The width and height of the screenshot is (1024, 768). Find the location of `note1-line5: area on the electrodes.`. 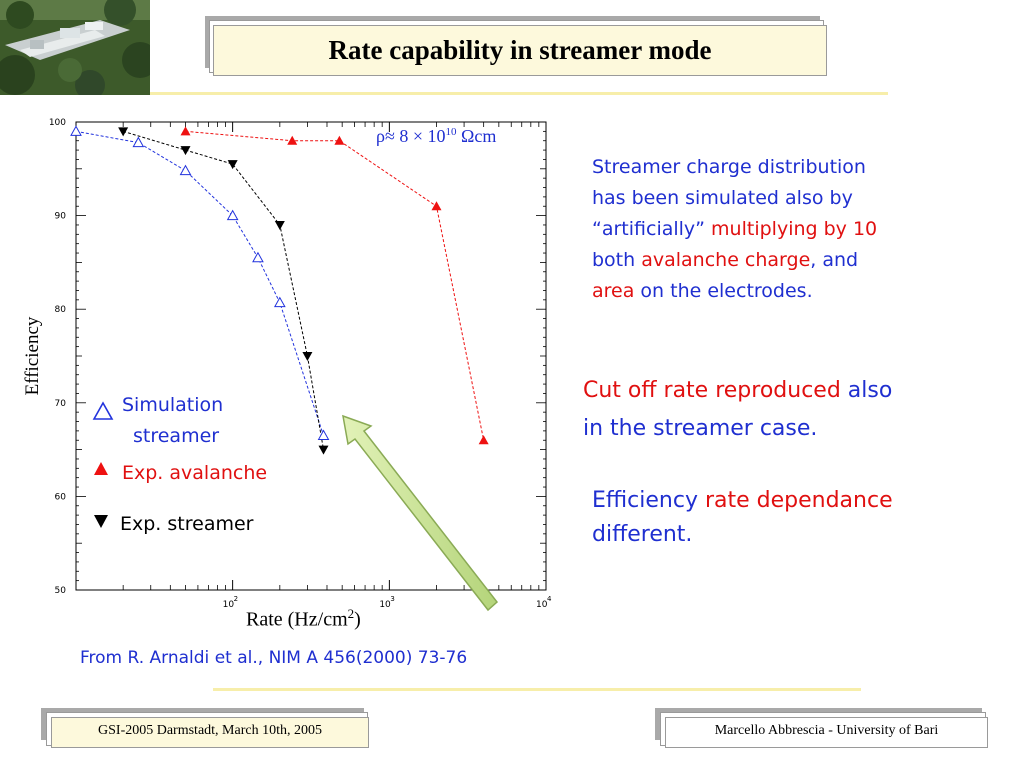

note1-line5: area on the electrodes. is located at coordinates (734, 291).